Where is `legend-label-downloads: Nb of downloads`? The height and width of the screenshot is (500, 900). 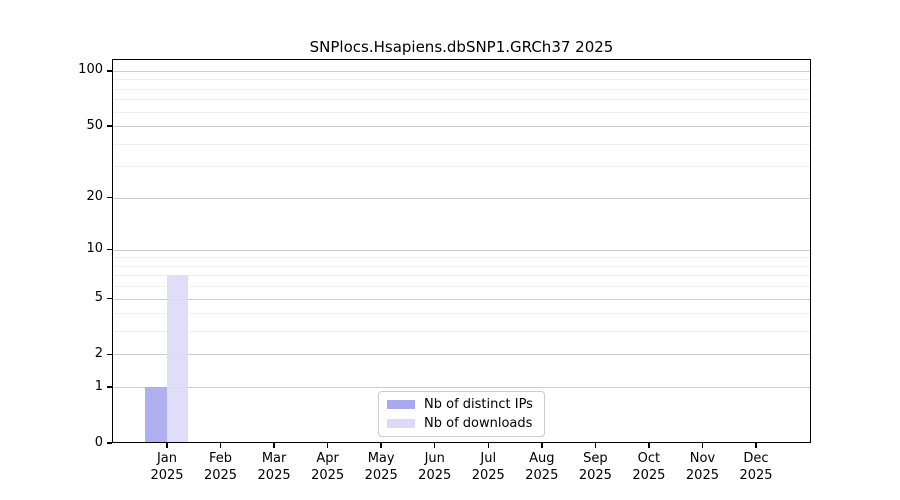 legend-label-downloads: Nb of downloads is located at coordinates (478, 423).